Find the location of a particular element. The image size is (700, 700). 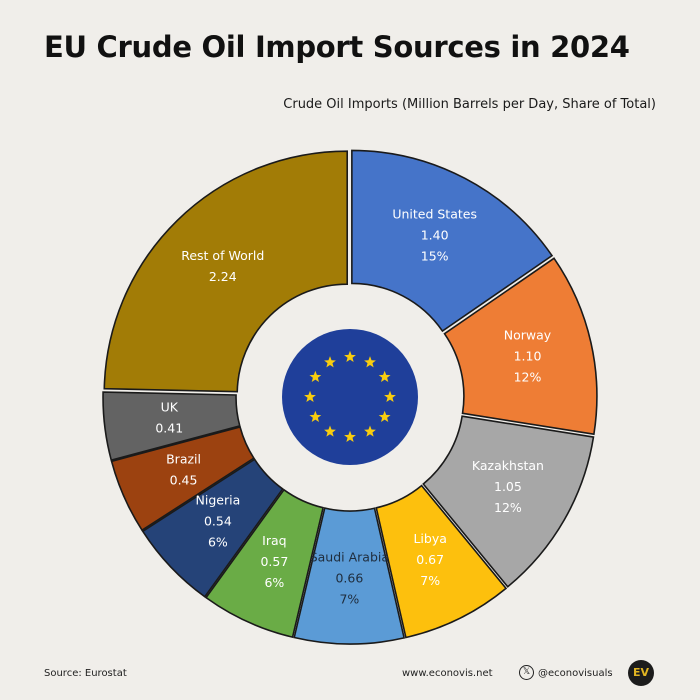

slice-share-label-norway: 12% is located at coordinates (528, 376).